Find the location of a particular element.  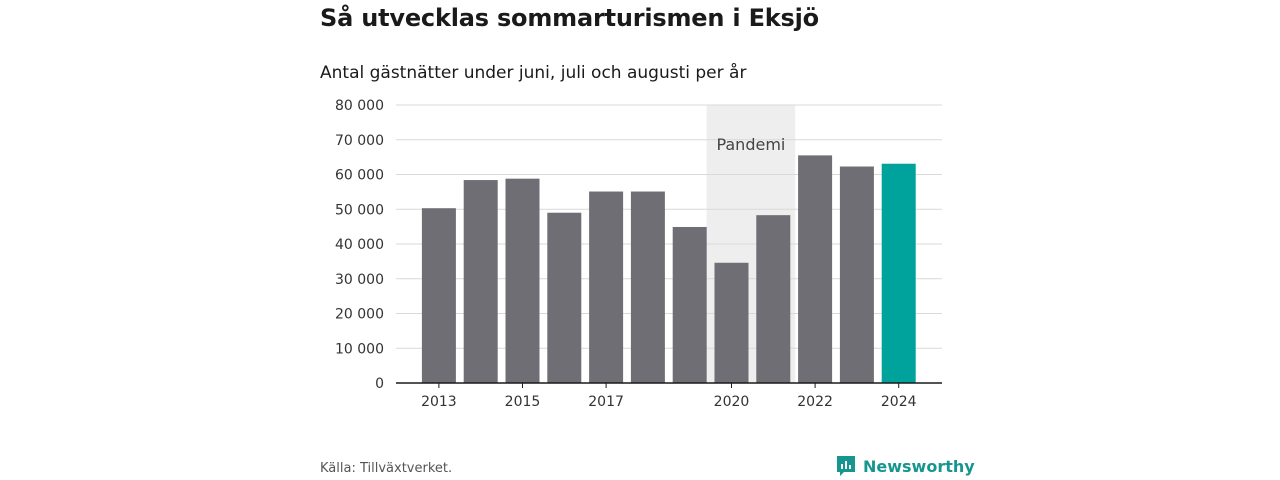

y-tick-label: 0 is located at coordinates (379, 384).